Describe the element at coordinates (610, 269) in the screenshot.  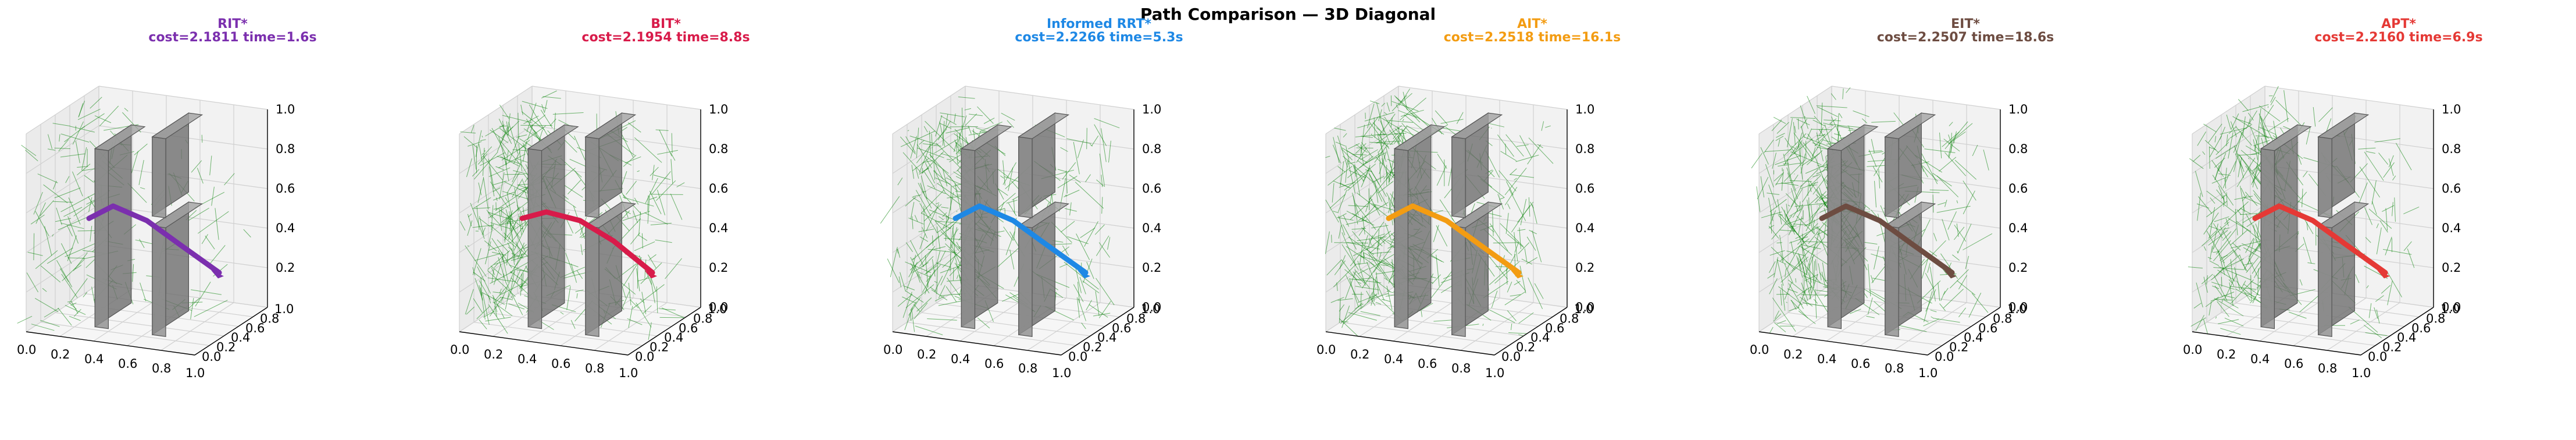
I see `obstacle-right-low` at that location.